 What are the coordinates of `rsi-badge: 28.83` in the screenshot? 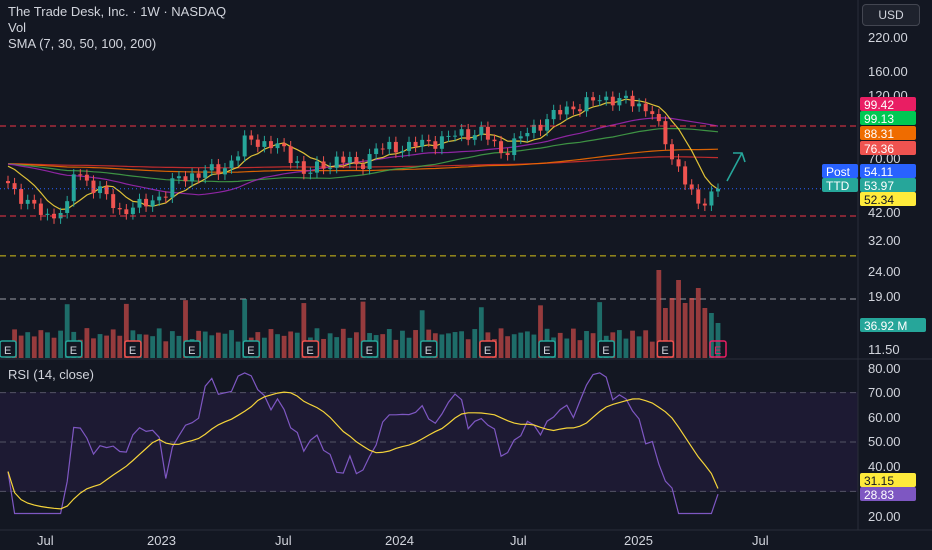 It's located at (879, 495).